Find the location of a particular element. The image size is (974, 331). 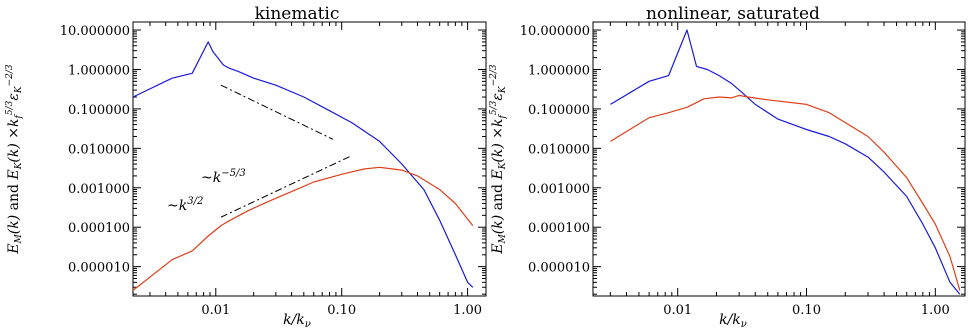

reference-line-label: ~k3/2 is located at coordinates (185, 205).